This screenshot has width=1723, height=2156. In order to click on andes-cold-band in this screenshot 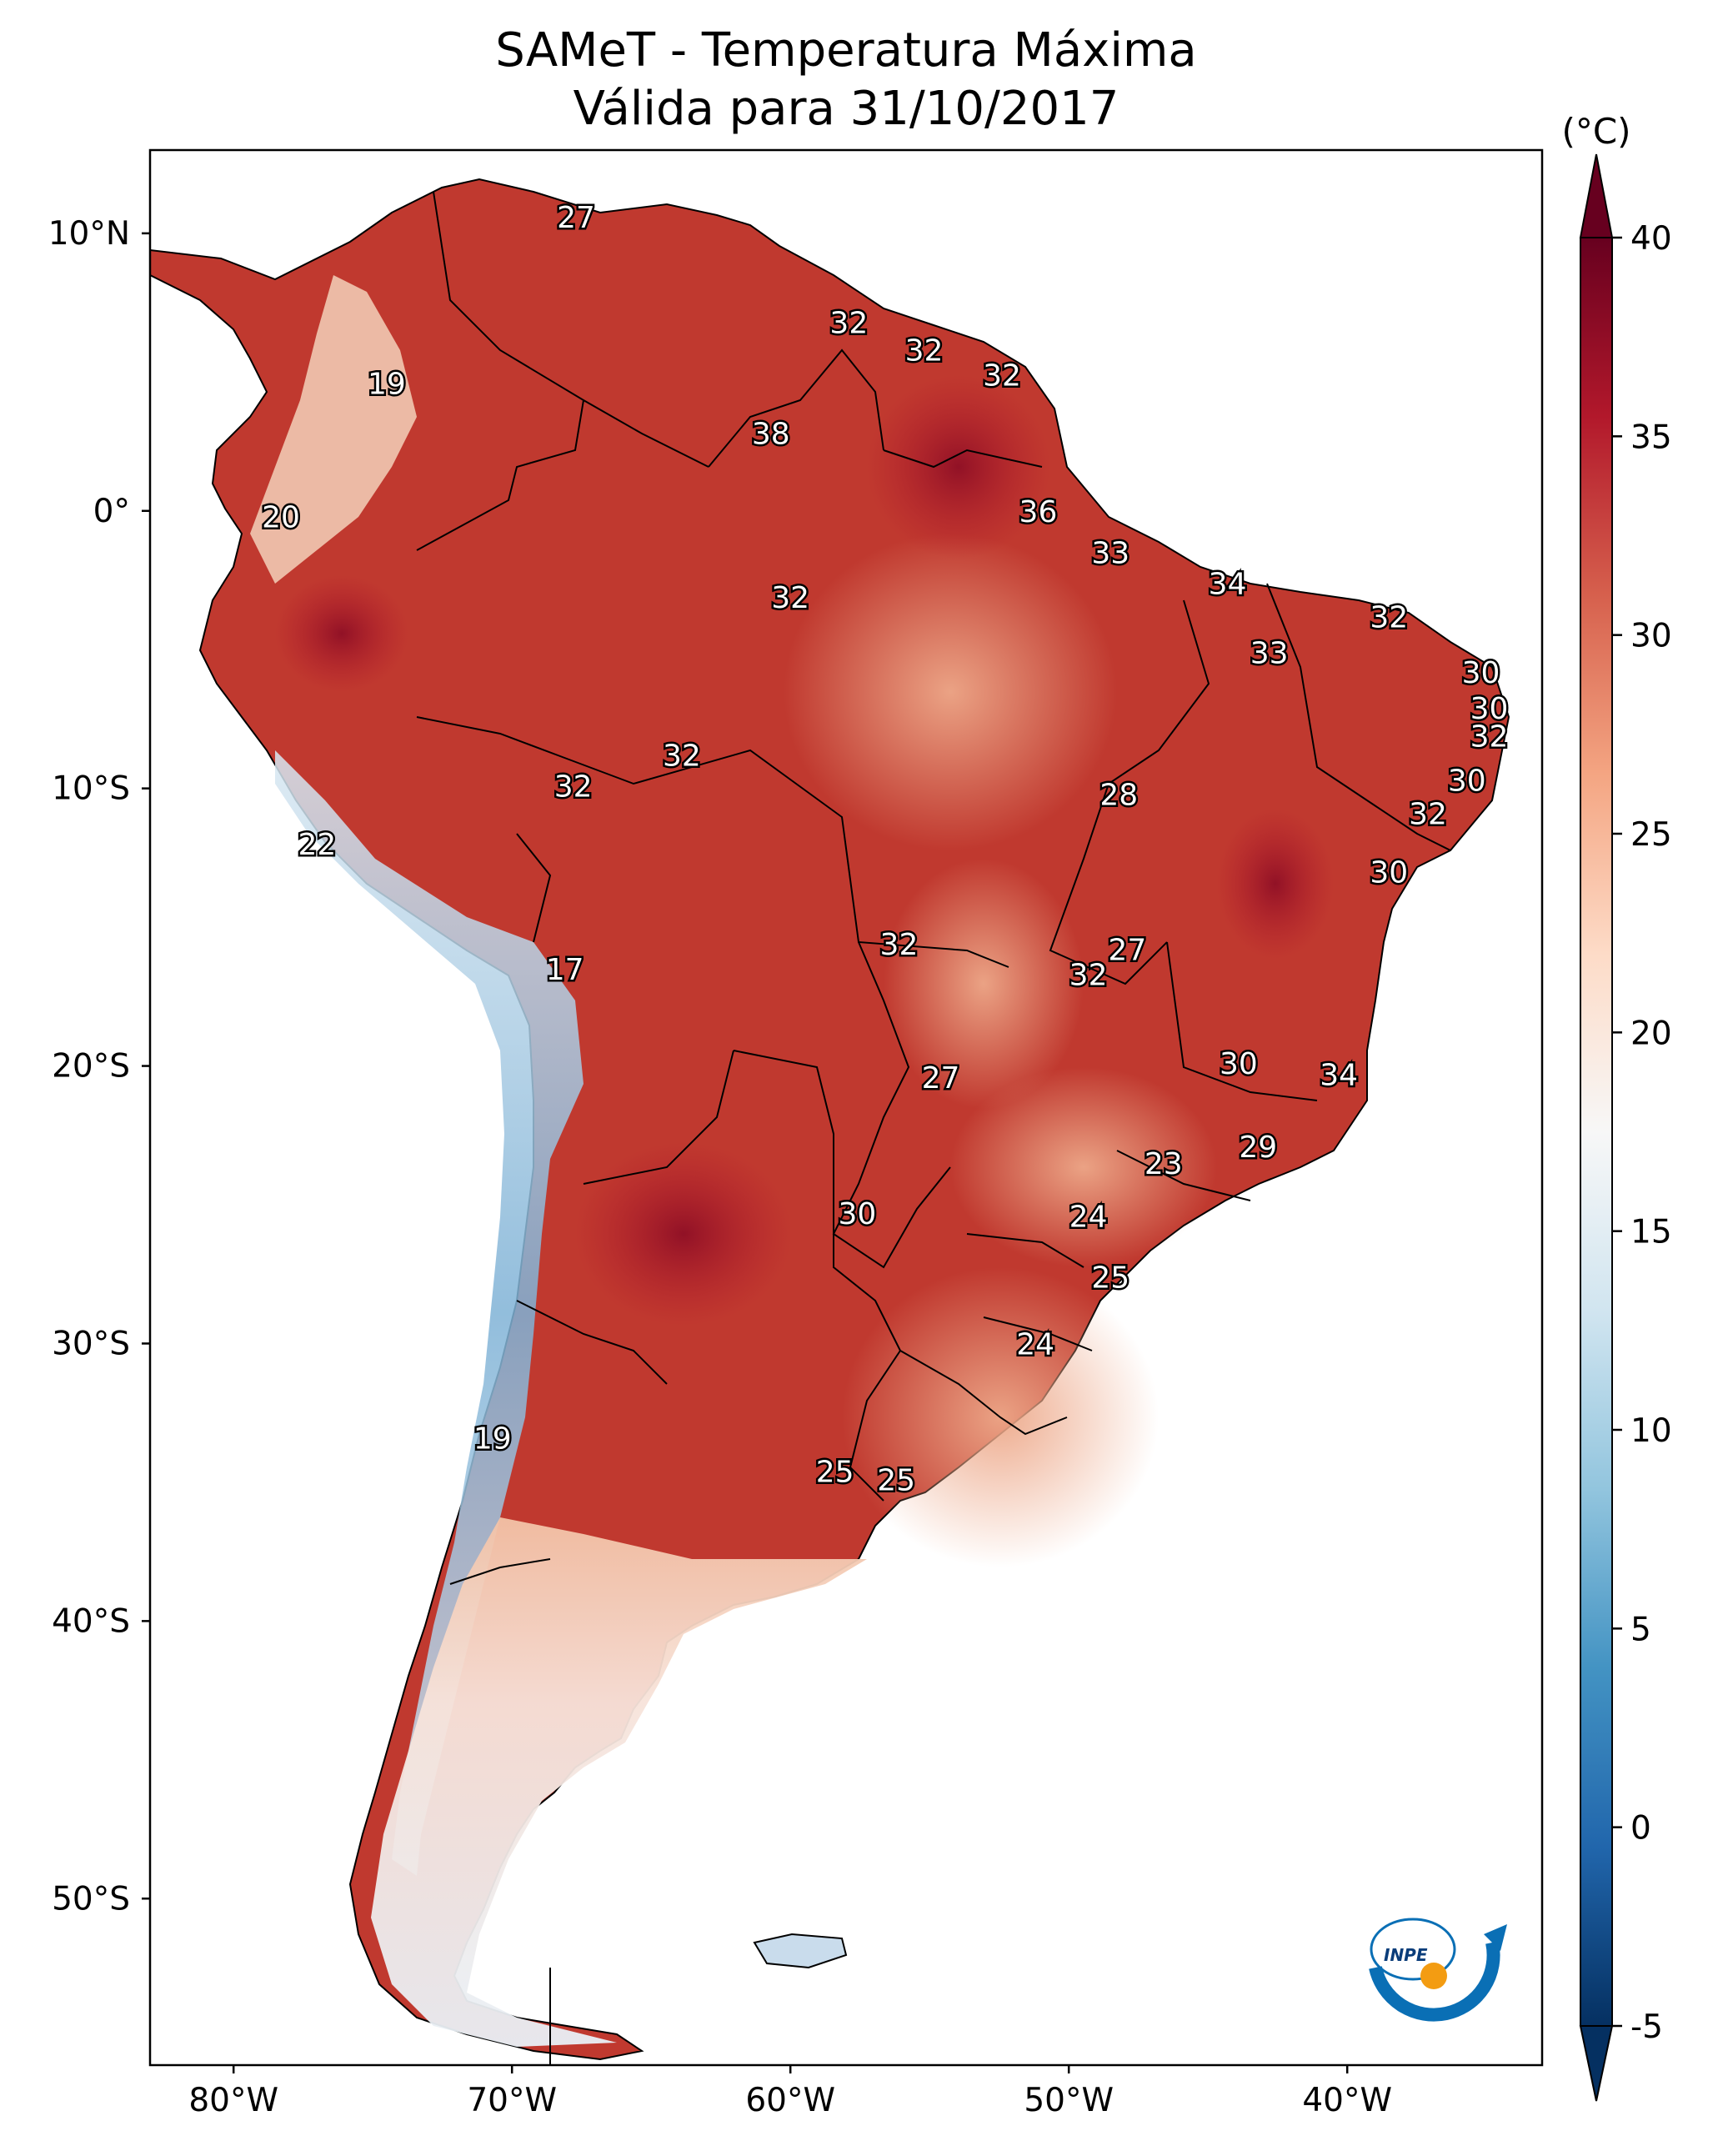, I will do `click(429, 1313)`.